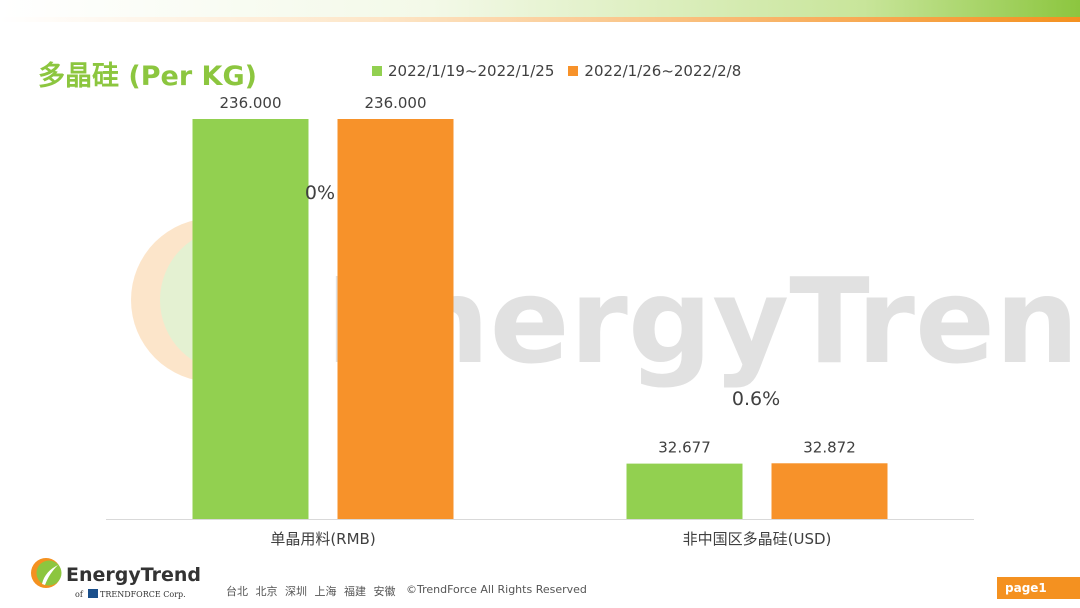  What do you see at coordinates (540, 11) in the screenshot?
I see `top-decor-bar` at bounding box center [540, 11].